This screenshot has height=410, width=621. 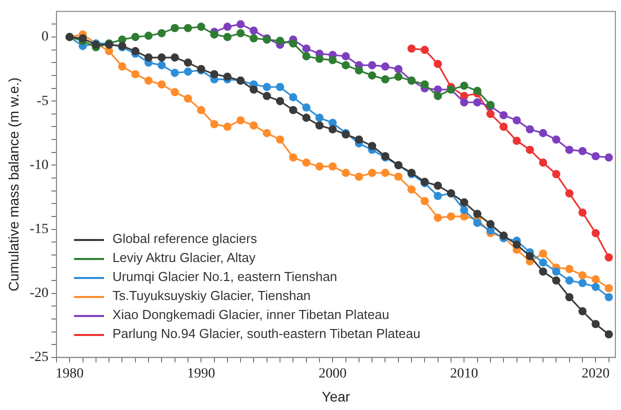 I want to click on y-tick-label: -15, so click(x=39, y=229).